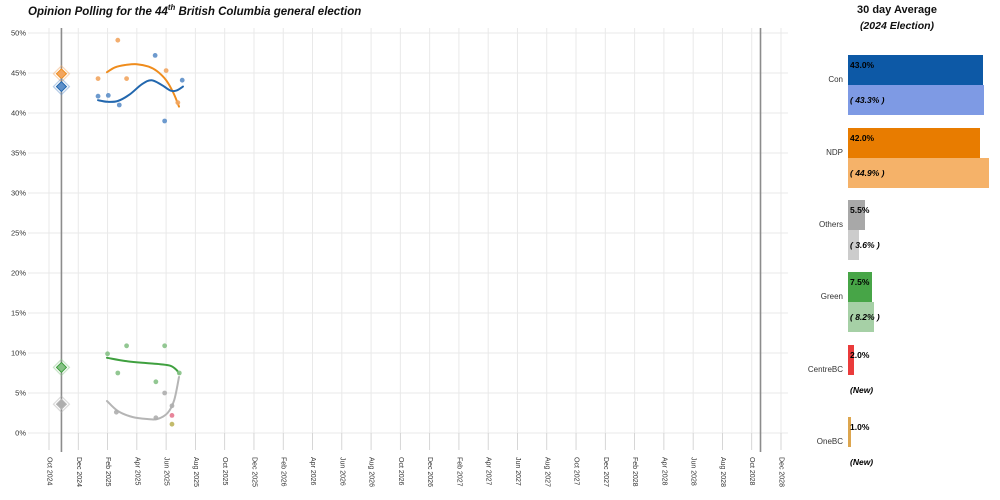  I want to click on legend-party-label-centrebc: CentreBC, so click(825, 369).